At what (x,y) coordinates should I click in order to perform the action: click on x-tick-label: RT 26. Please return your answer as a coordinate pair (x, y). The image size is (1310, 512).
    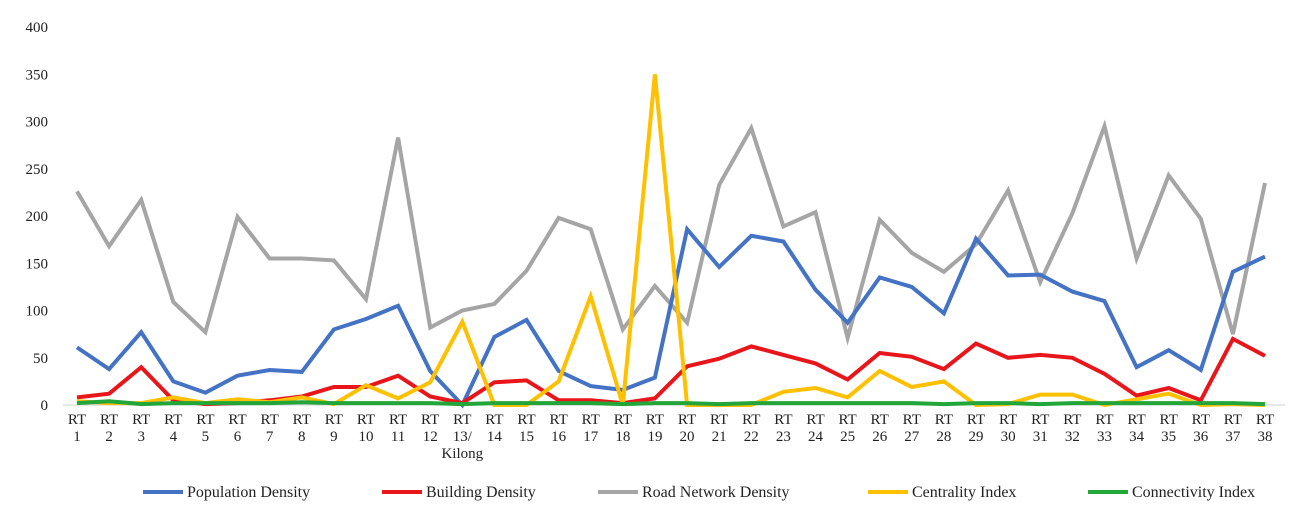
    Looking at the image, I should click on (880, 428).